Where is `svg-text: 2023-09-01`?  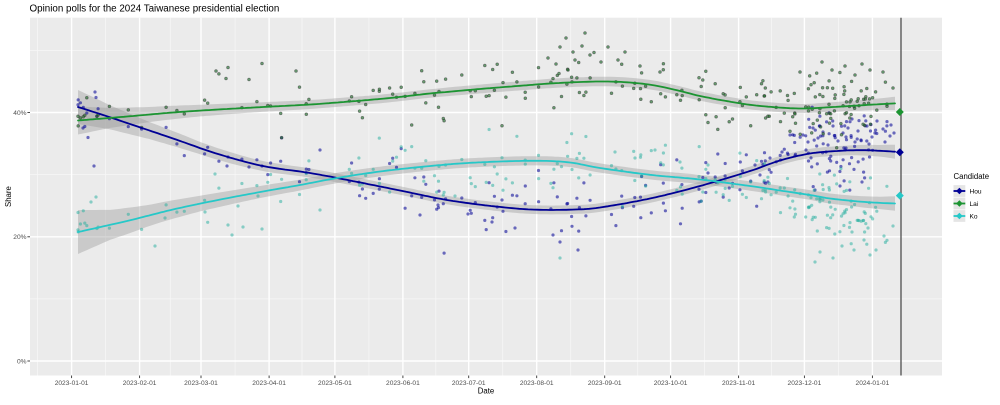 svg-text: 2023-09-01 is located at coordinates (605, 383).